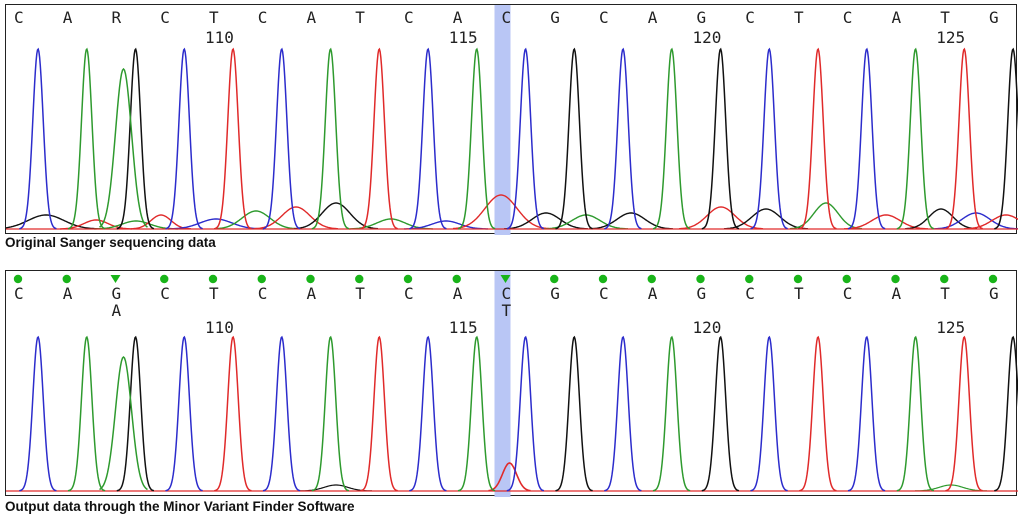 This screenshot has height=520, width=1024. What do you see at coordinates (117, 17) in the screenshot?
I see `base-call: R` at bounding box center [117, 17].